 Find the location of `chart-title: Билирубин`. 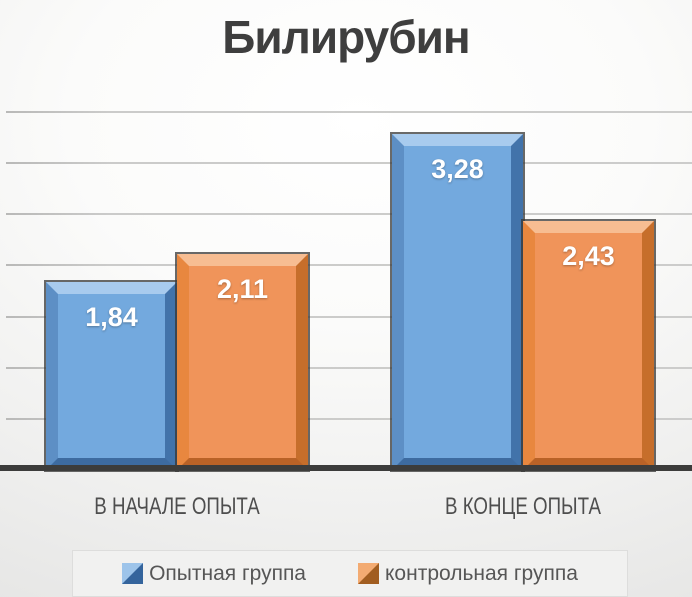

chart-title: Билирубин is located at coordinates (346, 37).